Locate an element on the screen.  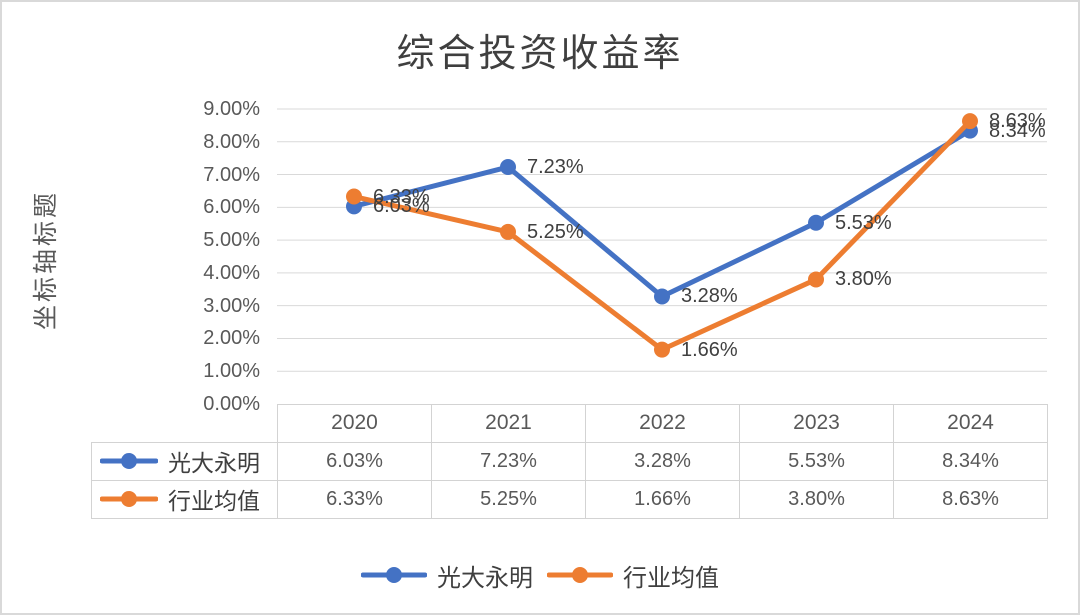
table-row: 光大永明 6.03% 7.23% 3.28% 5.53% 8.34% is located at coordinates (569, 461).